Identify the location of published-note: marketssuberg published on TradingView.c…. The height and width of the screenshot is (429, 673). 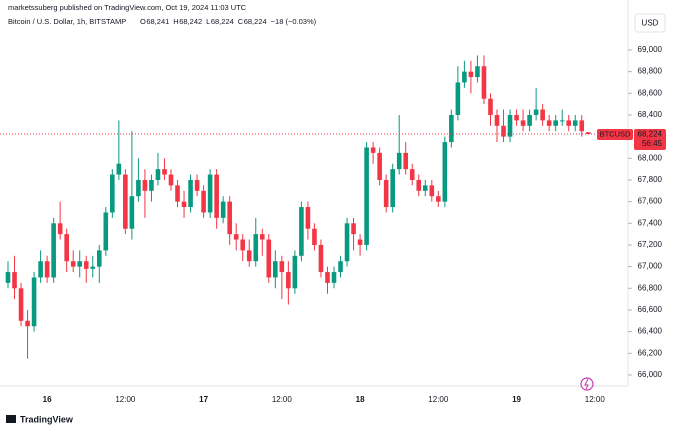
(127, 7).